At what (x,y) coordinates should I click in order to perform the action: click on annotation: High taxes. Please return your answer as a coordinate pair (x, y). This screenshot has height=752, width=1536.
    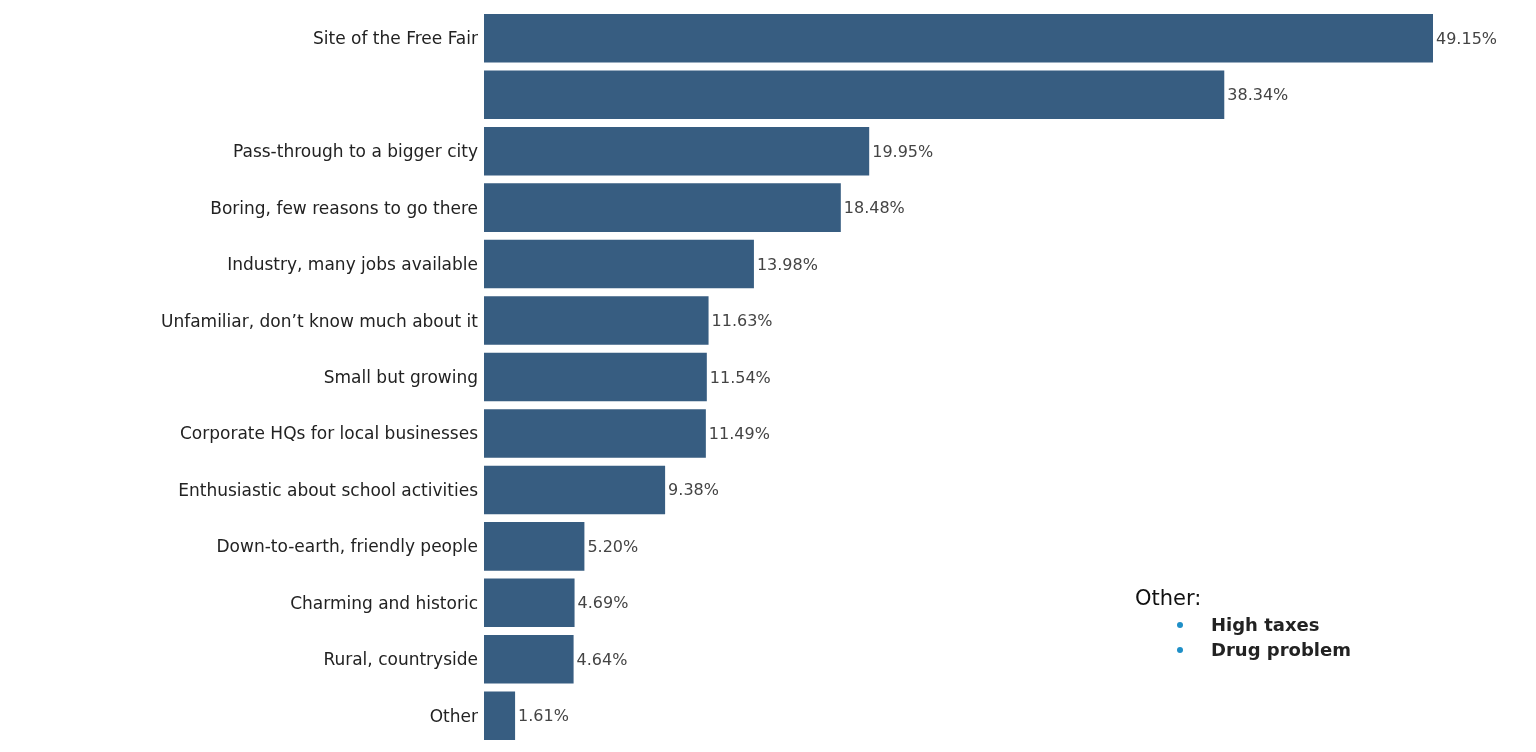
    Looking at the image, I should click on (1265, 624).